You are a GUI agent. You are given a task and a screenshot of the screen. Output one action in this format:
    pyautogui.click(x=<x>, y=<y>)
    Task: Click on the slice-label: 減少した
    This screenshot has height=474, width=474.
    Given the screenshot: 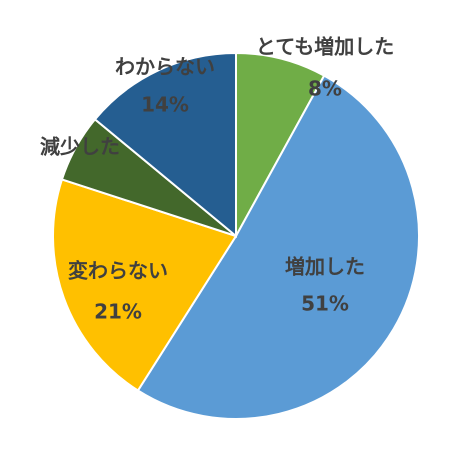 What is the action you would take?
    pyautogui.click(x=80, y=147)
    